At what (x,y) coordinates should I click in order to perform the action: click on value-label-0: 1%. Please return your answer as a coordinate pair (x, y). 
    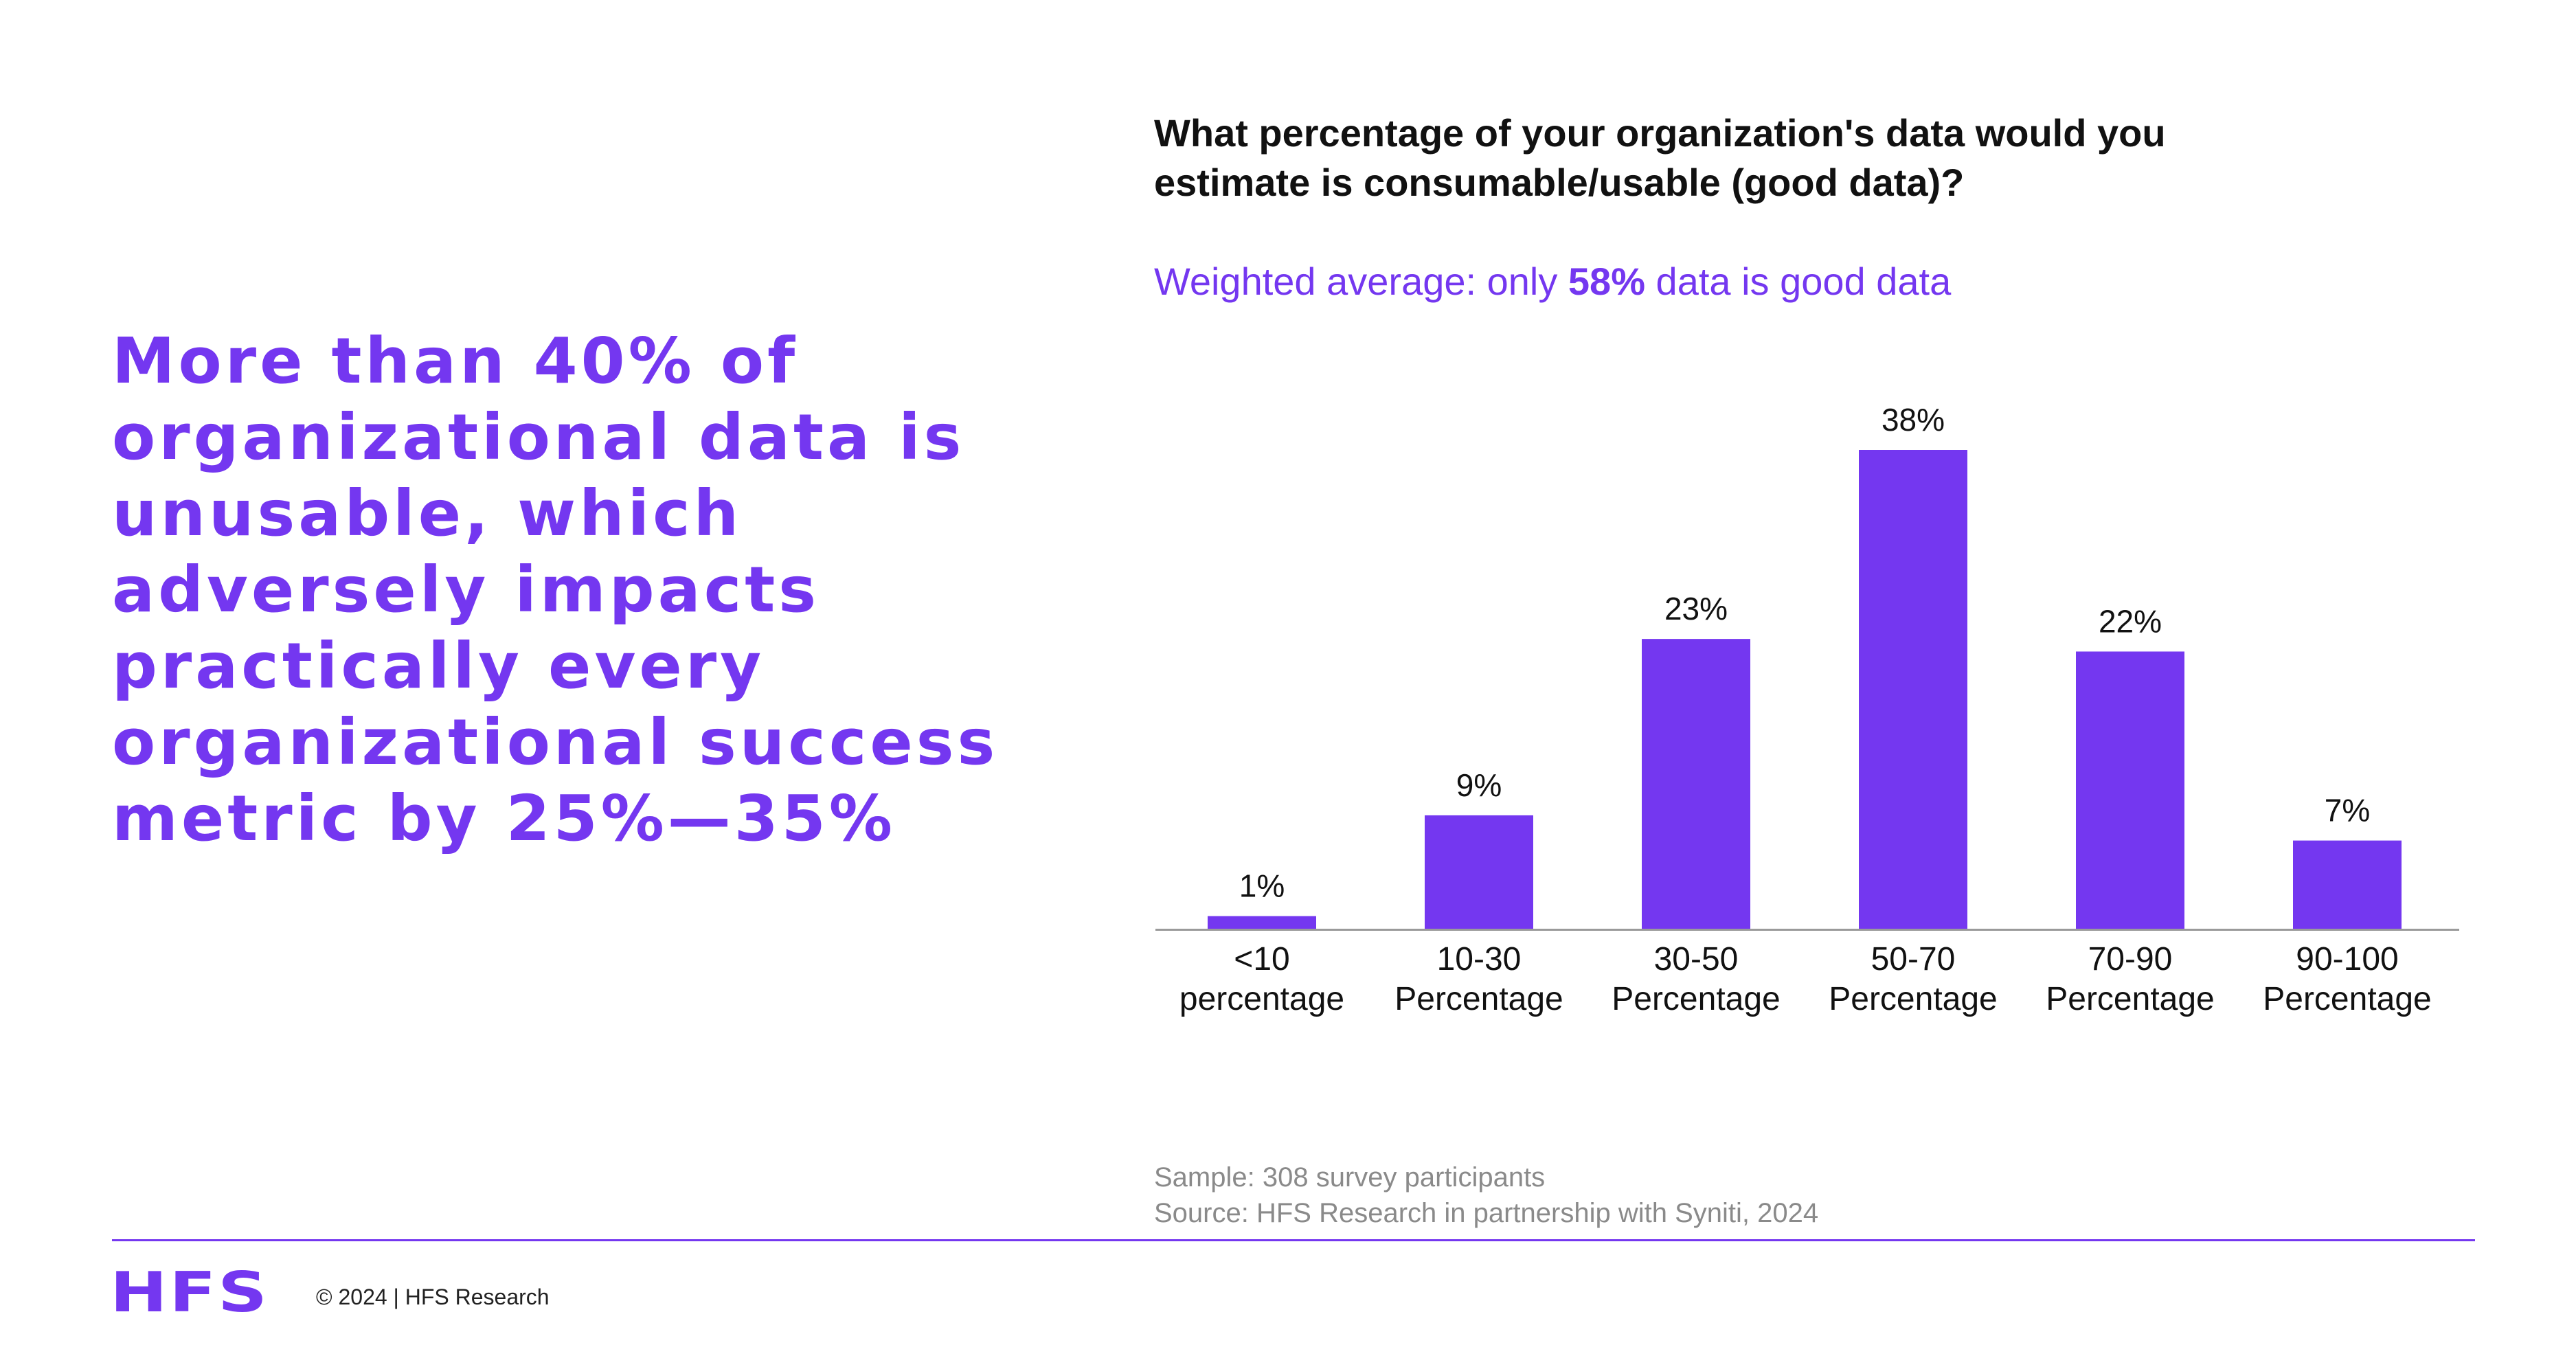
    Looking at the image, I should click on (1262, 886).